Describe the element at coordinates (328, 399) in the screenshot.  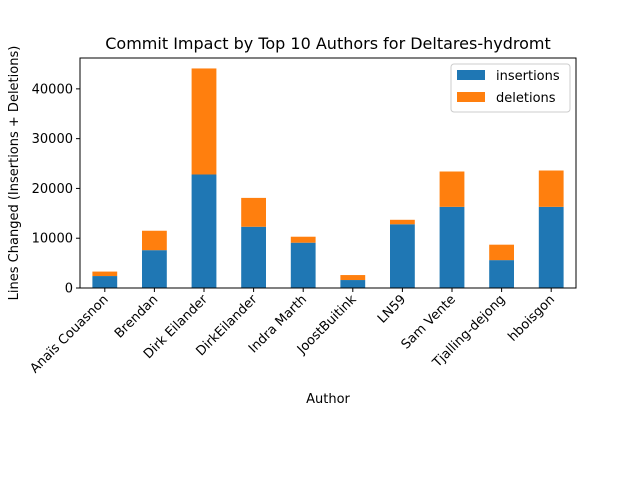
I see `x-axis-label: Author` at that location.